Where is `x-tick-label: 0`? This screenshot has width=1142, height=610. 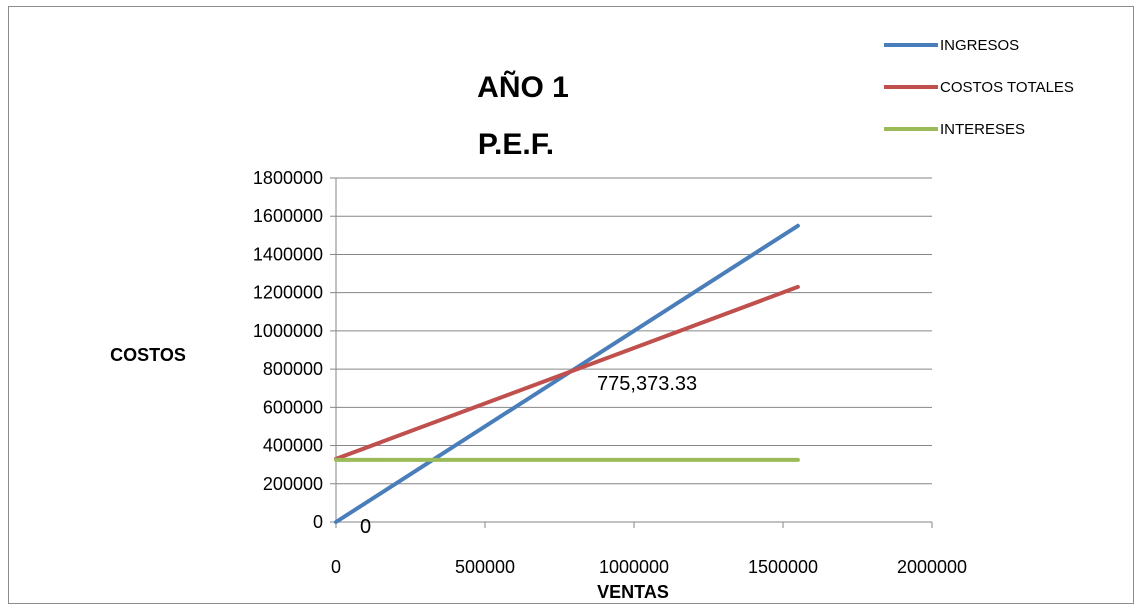
x-tick-label: 0 is located at coordinates (336, 567).